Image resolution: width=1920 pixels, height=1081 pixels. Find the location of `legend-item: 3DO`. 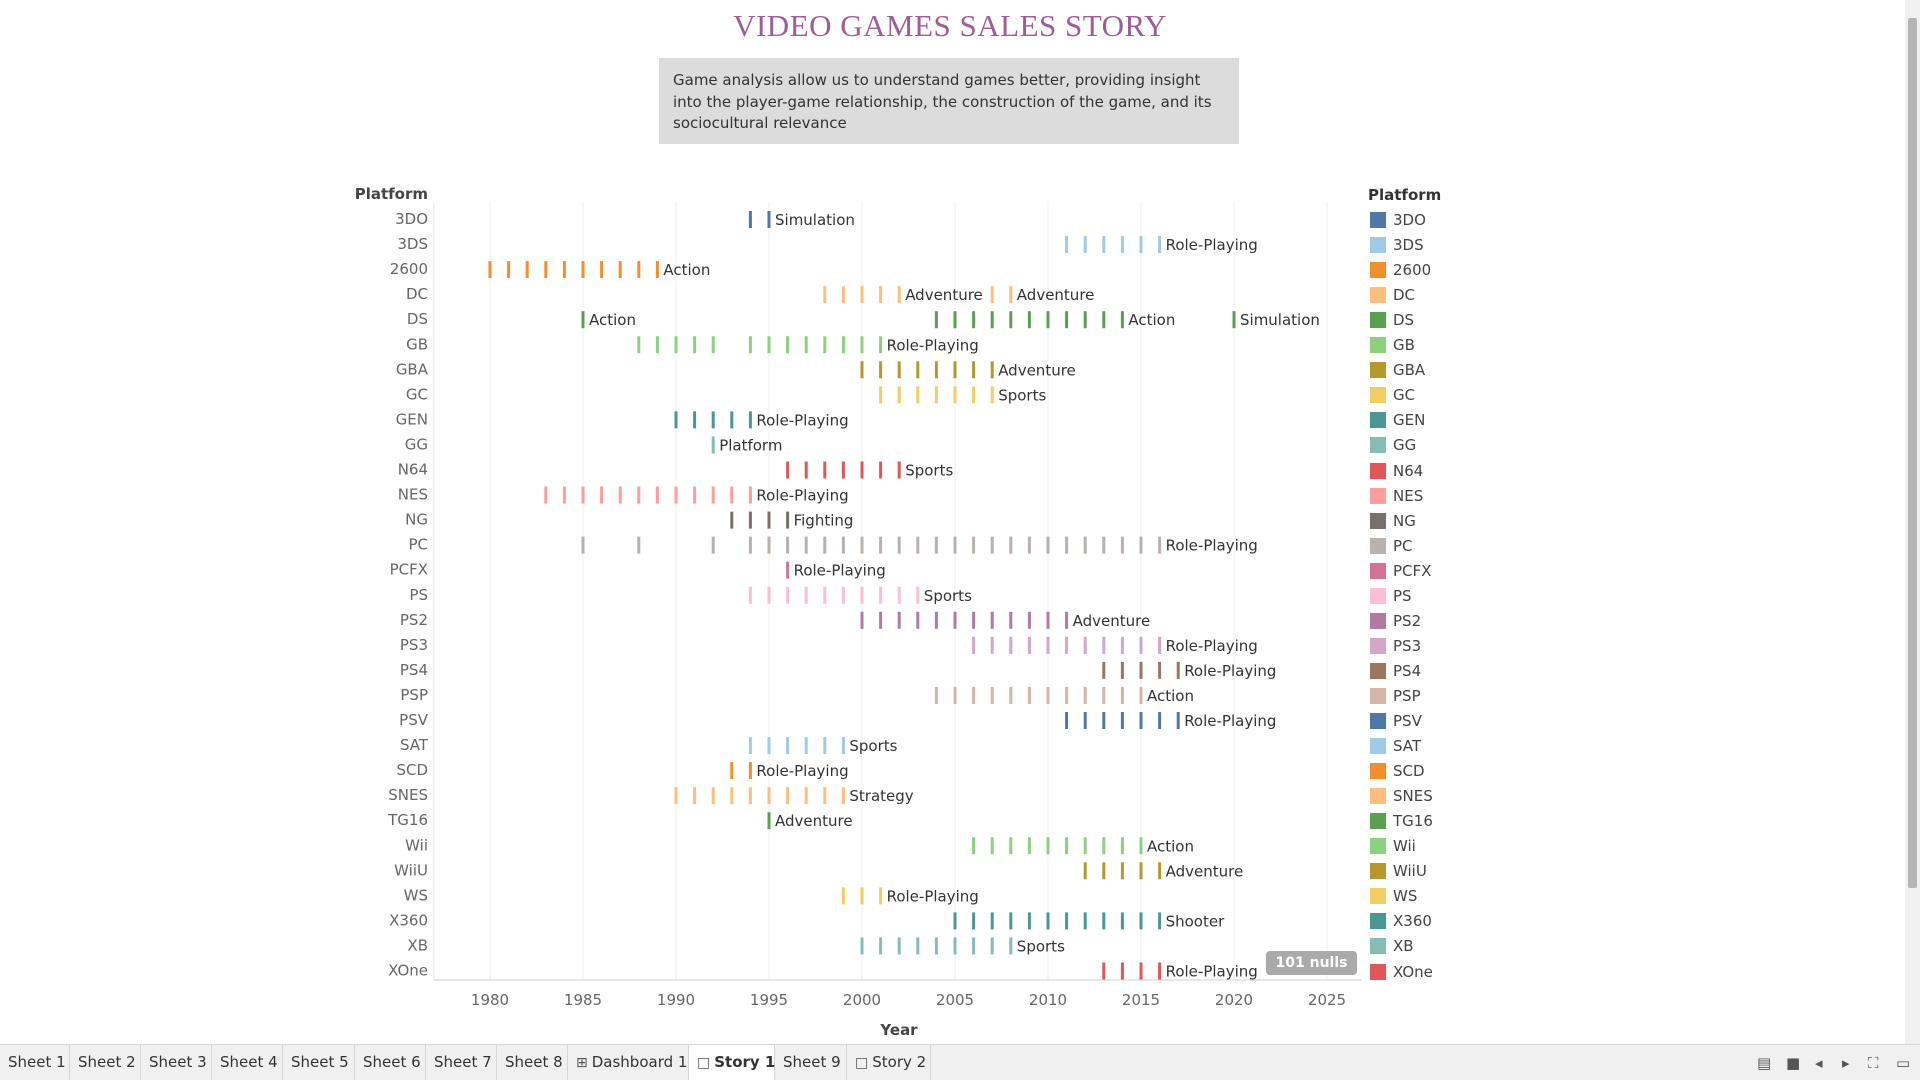

legend-item: 3DO is located at coordinates (1398, 220).